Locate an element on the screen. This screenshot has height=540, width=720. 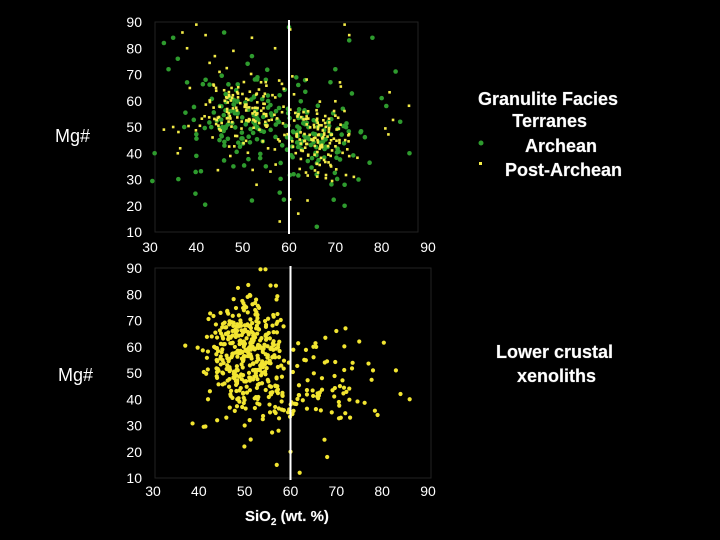
y-tick-label: 70 is located at coordinates (134, 321).